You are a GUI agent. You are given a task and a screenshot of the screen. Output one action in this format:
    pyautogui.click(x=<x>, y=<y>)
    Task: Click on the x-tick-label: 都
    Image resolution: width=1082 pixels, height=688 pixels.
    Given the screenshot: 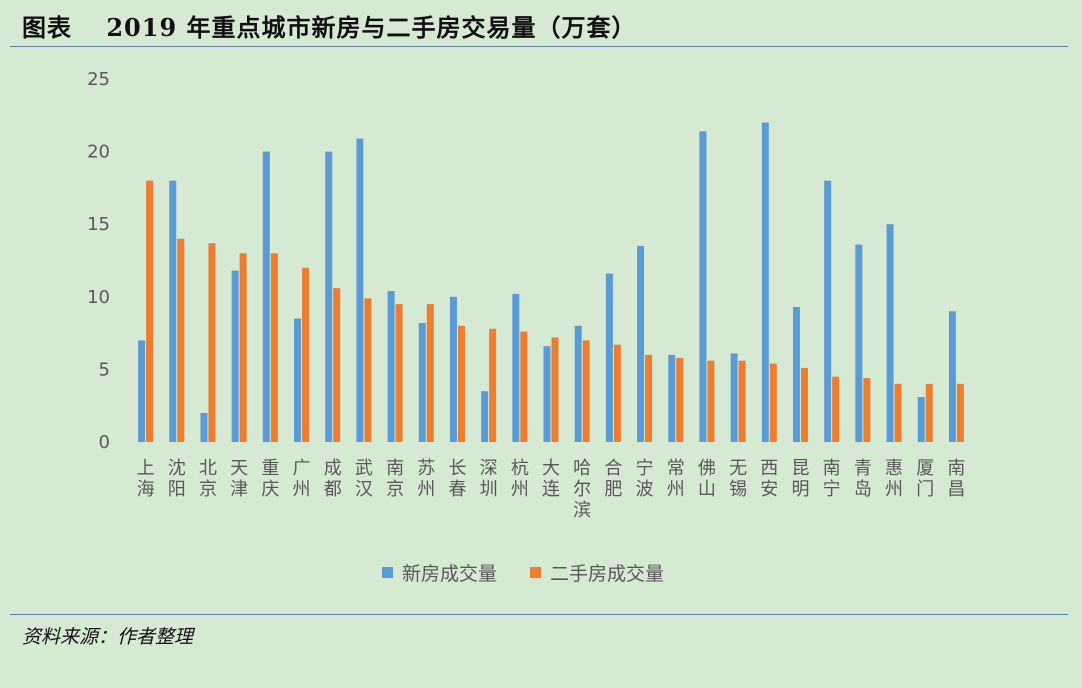 What is the action you would take?
    pyautogui.click(x=333, y=489)
    